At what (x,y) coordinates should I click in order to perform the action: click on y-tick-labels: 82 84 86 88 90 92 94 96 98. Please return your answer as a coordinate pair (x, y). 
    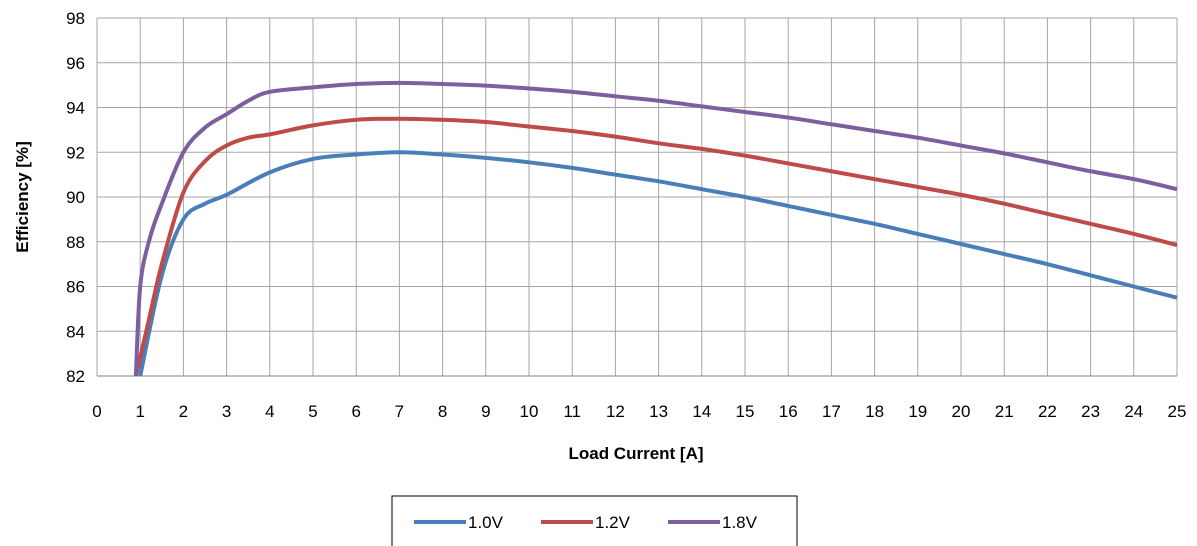
    Looking at the image, I should click on (75, 197).